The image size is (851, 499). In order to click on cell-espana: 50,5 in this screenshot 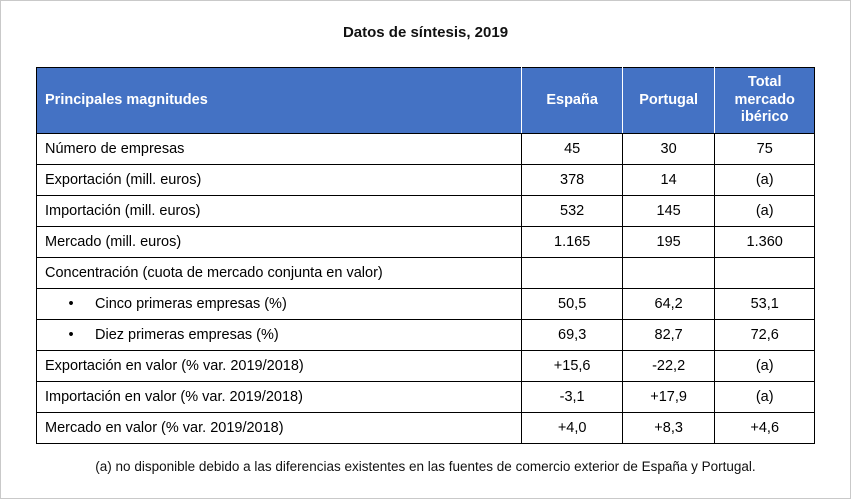, I will do `click(572, 304)`.